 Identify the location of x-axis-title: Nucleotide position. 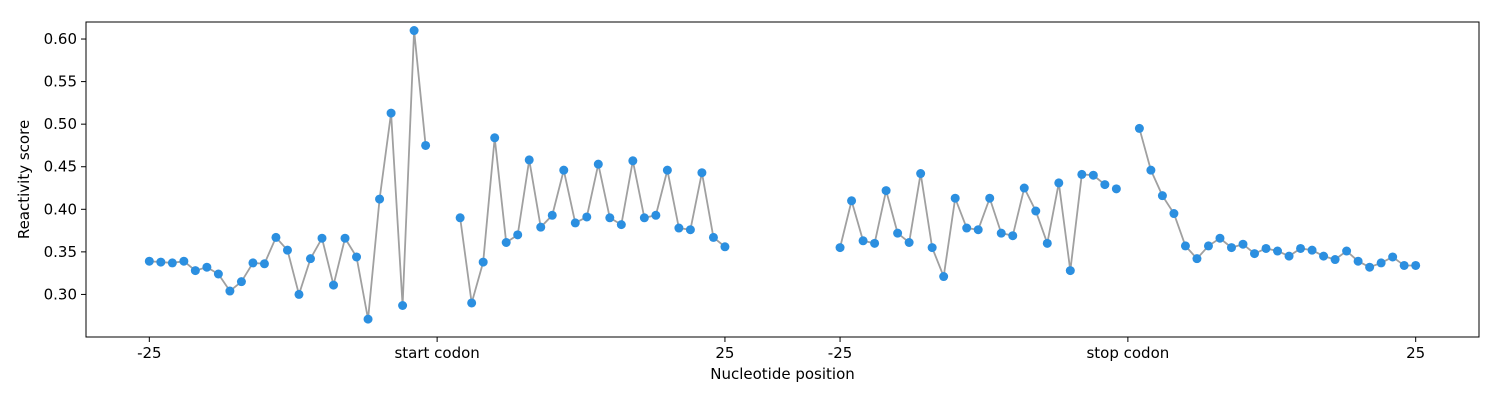
(782, 374).